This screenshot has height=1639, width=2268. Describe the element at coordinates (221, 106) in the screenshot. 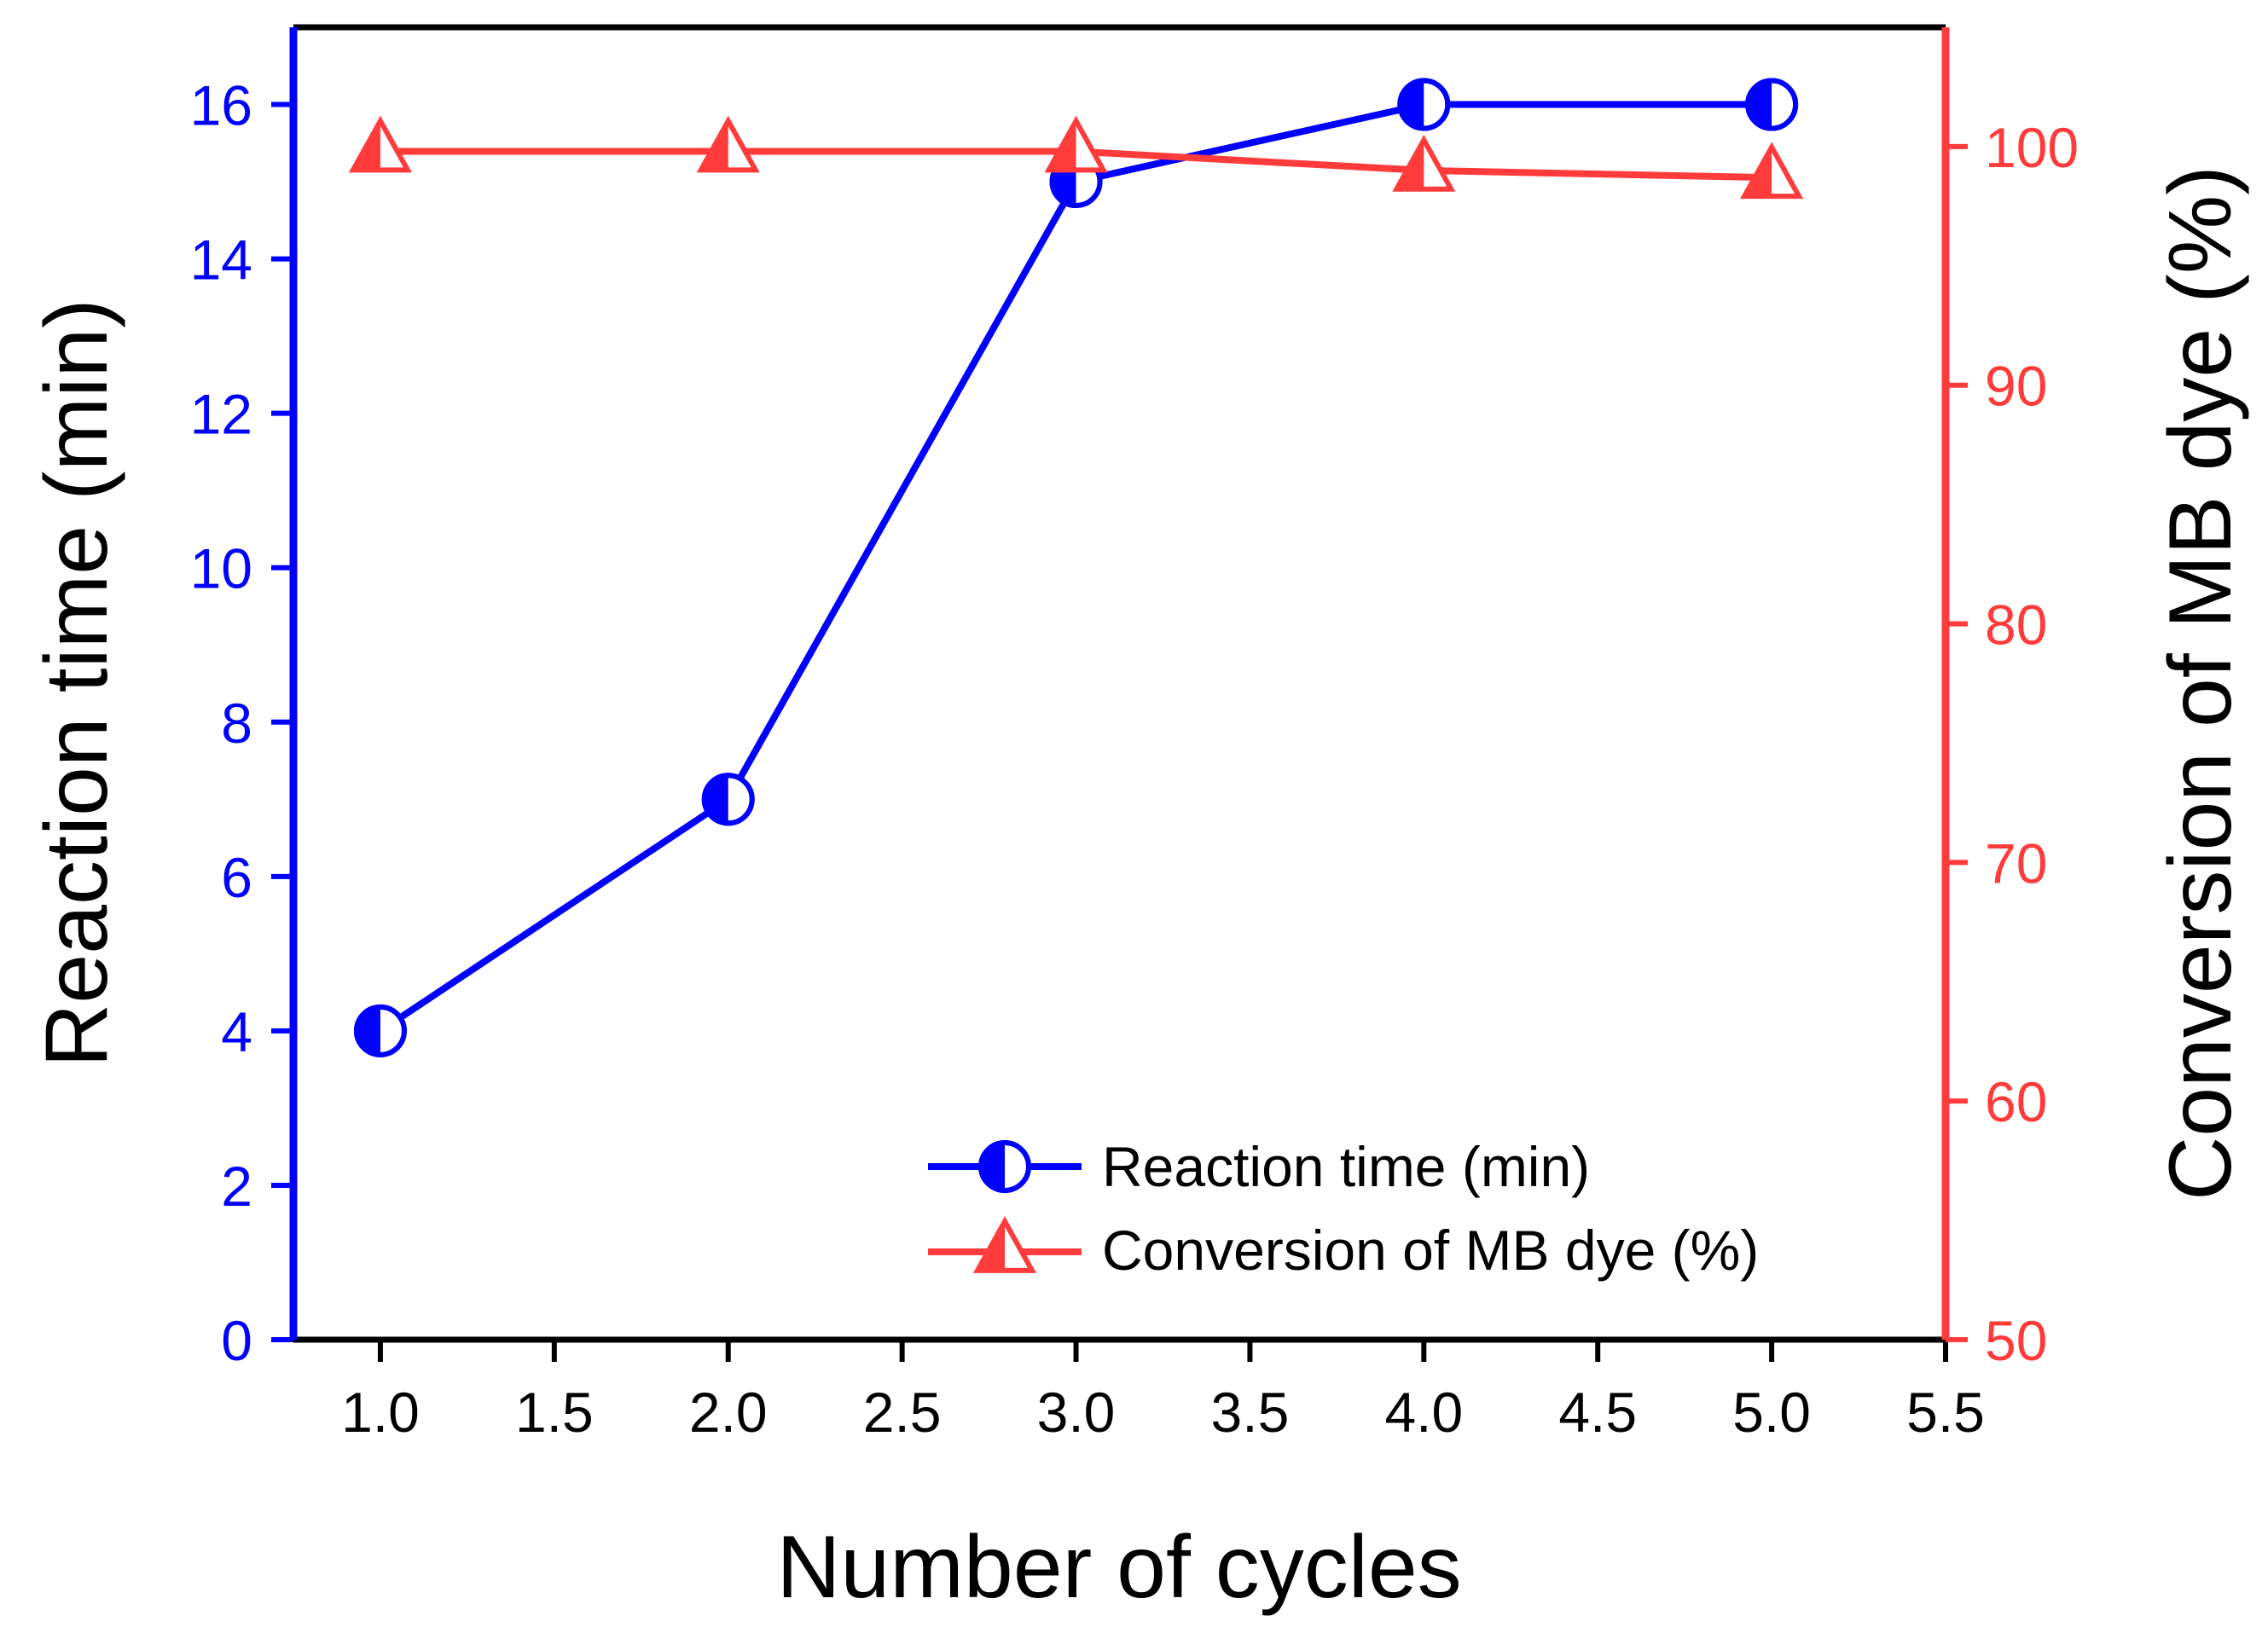

I see `left-y-tick-label: 16` at that location.